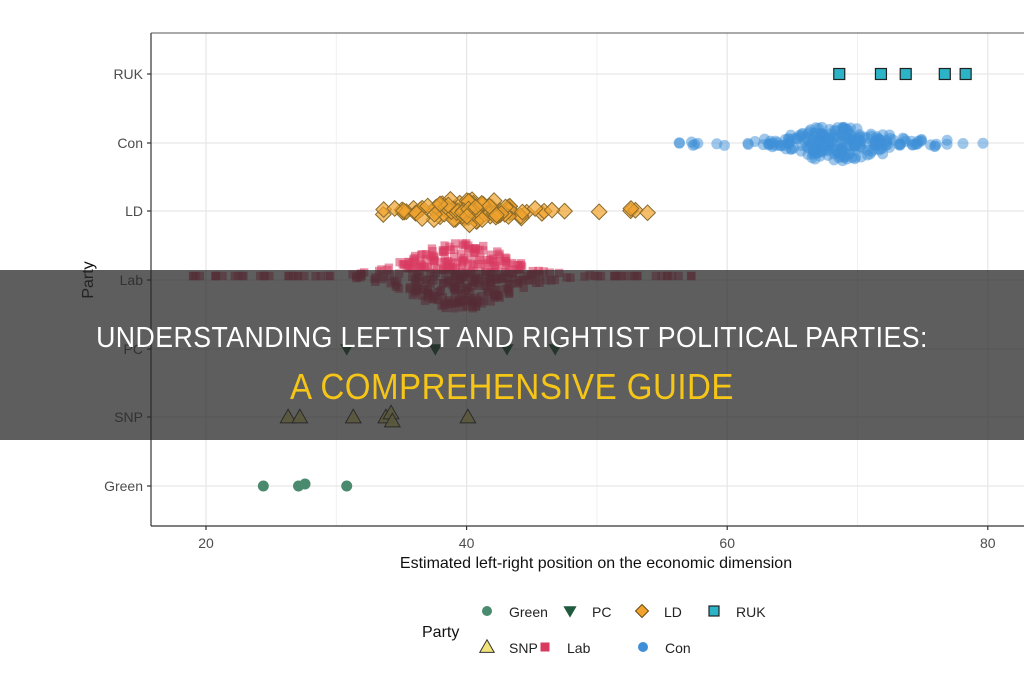 The width and height of the screenshot is (1024, 680). Describe the element at coordinates (594, 629) in the screenshot. I see `legend: Party Green PC LD RUK SNP Lab Con` at that location.